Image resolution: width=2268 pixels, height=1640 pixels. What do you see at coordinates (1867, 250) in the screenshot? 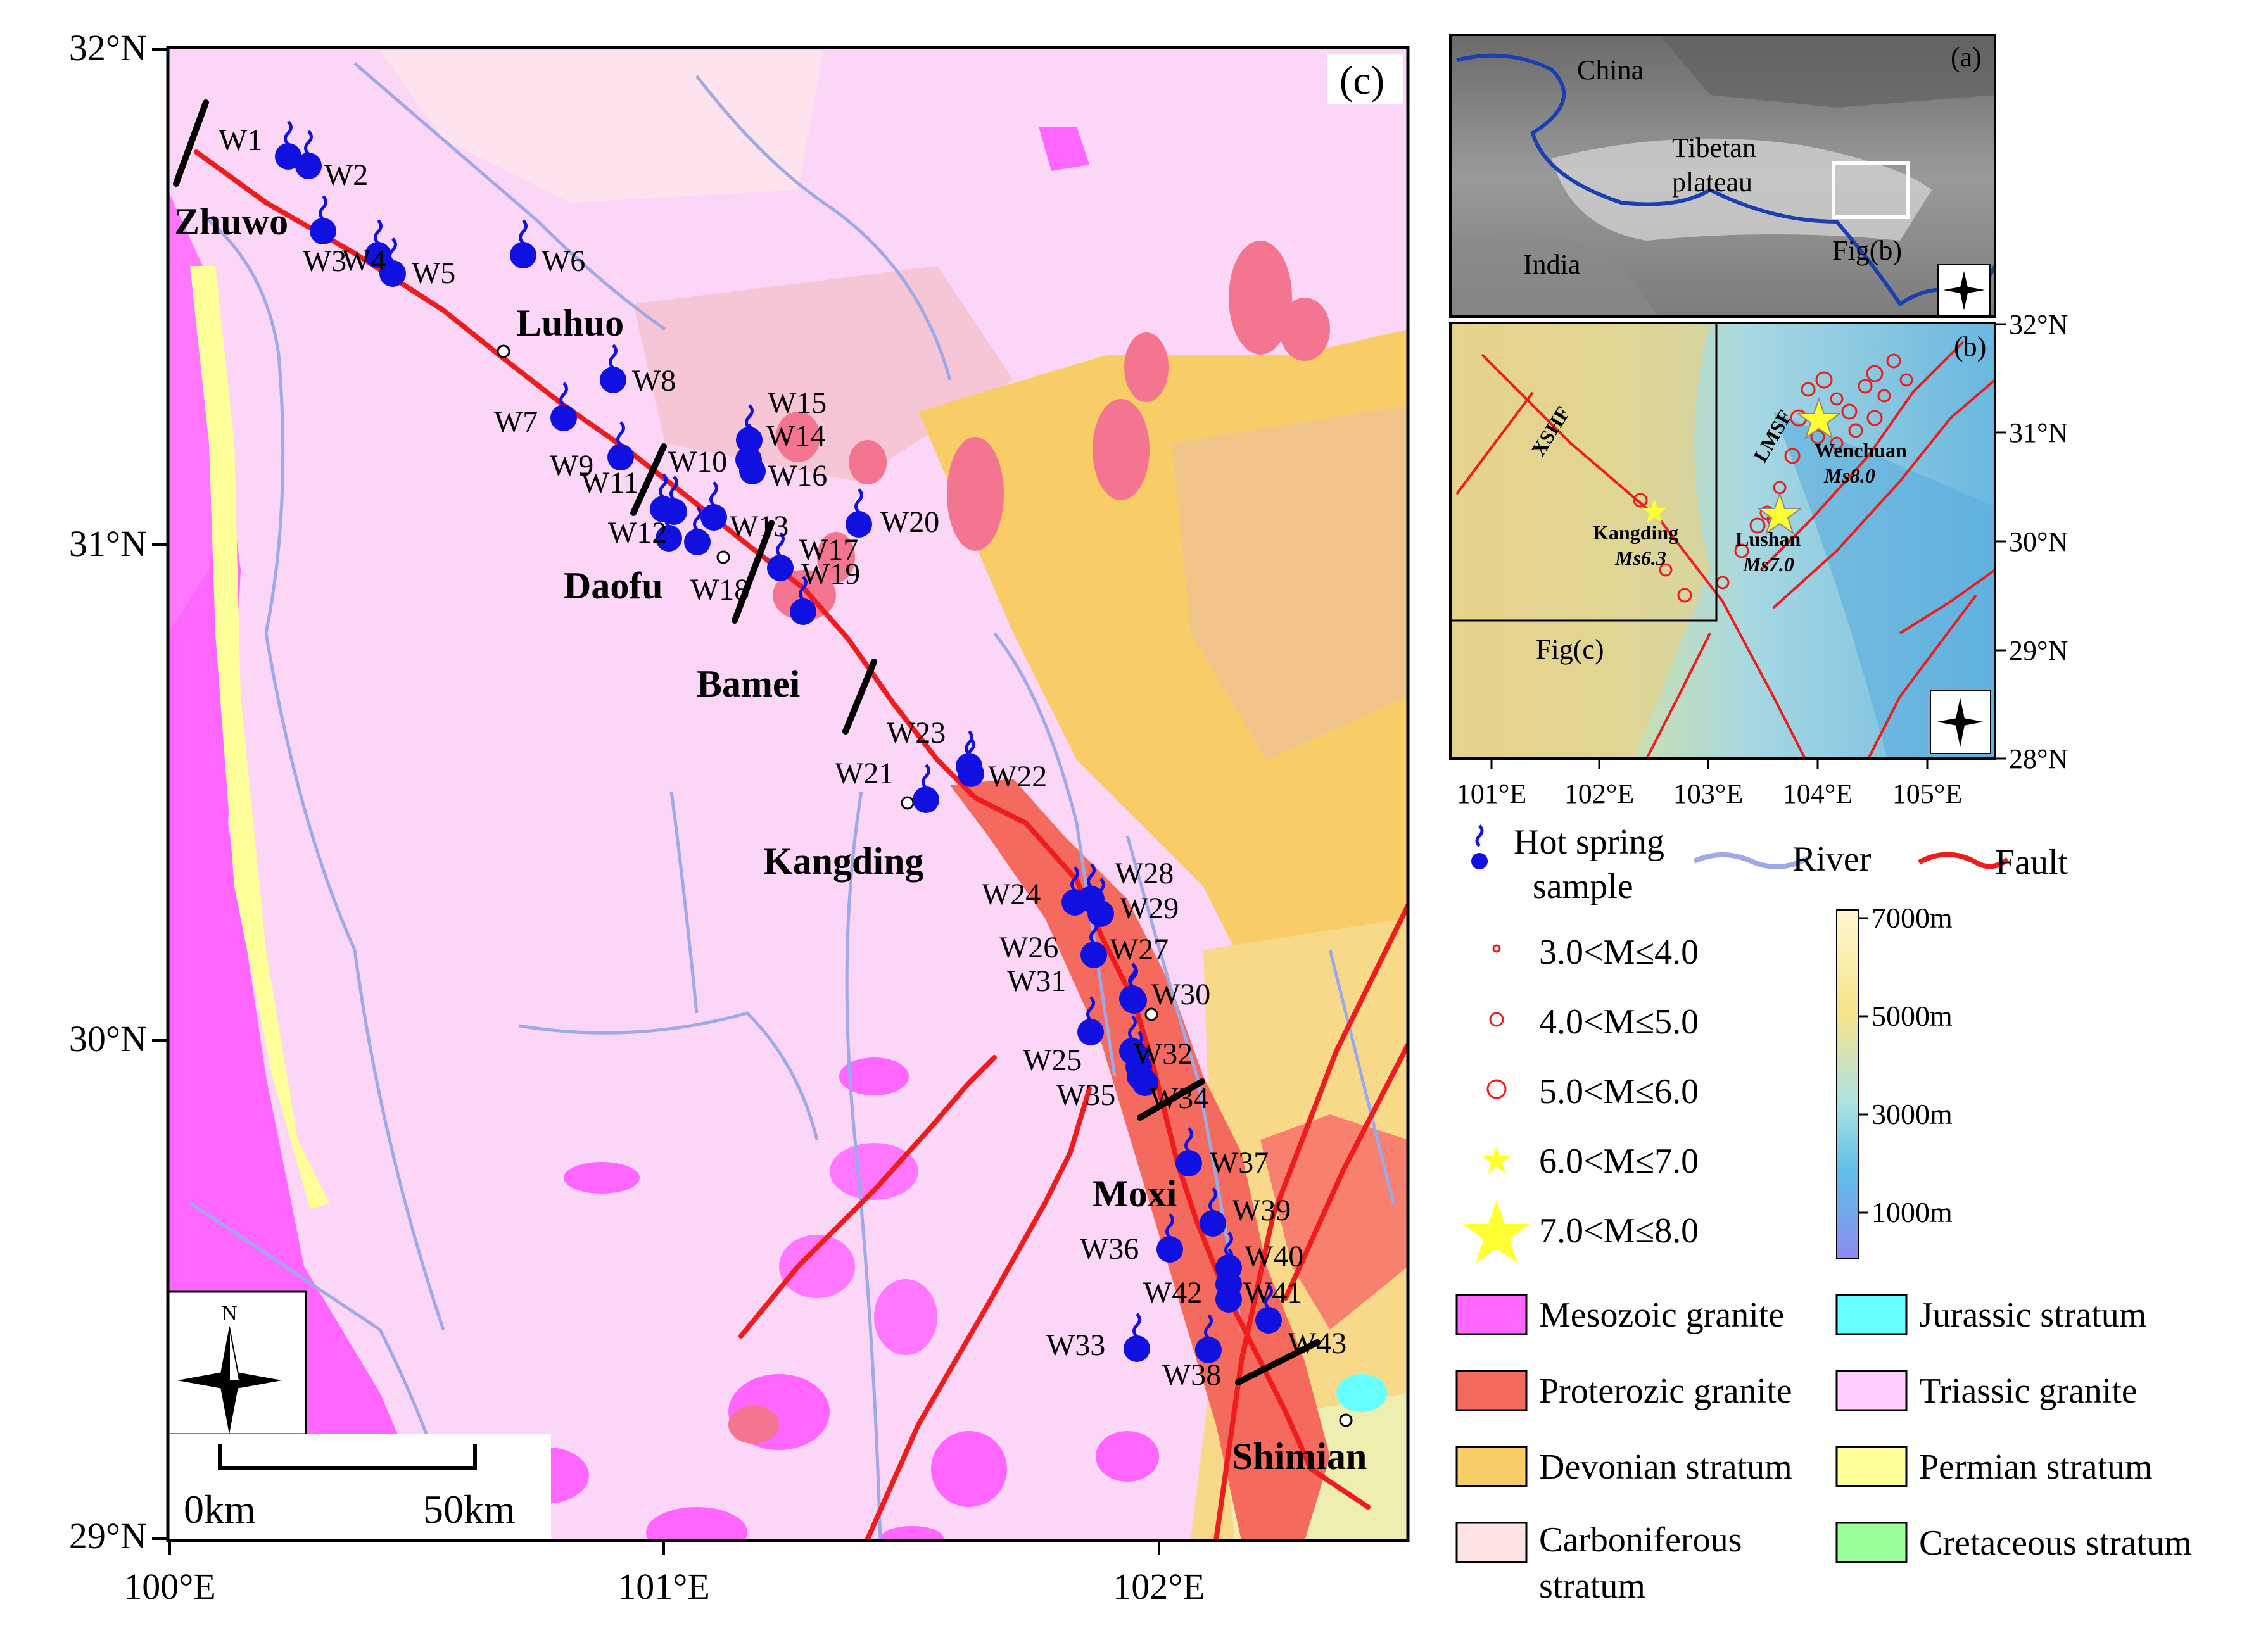
I see `label-fig-b: Fig(b)` at bounding box center [1867, 250].